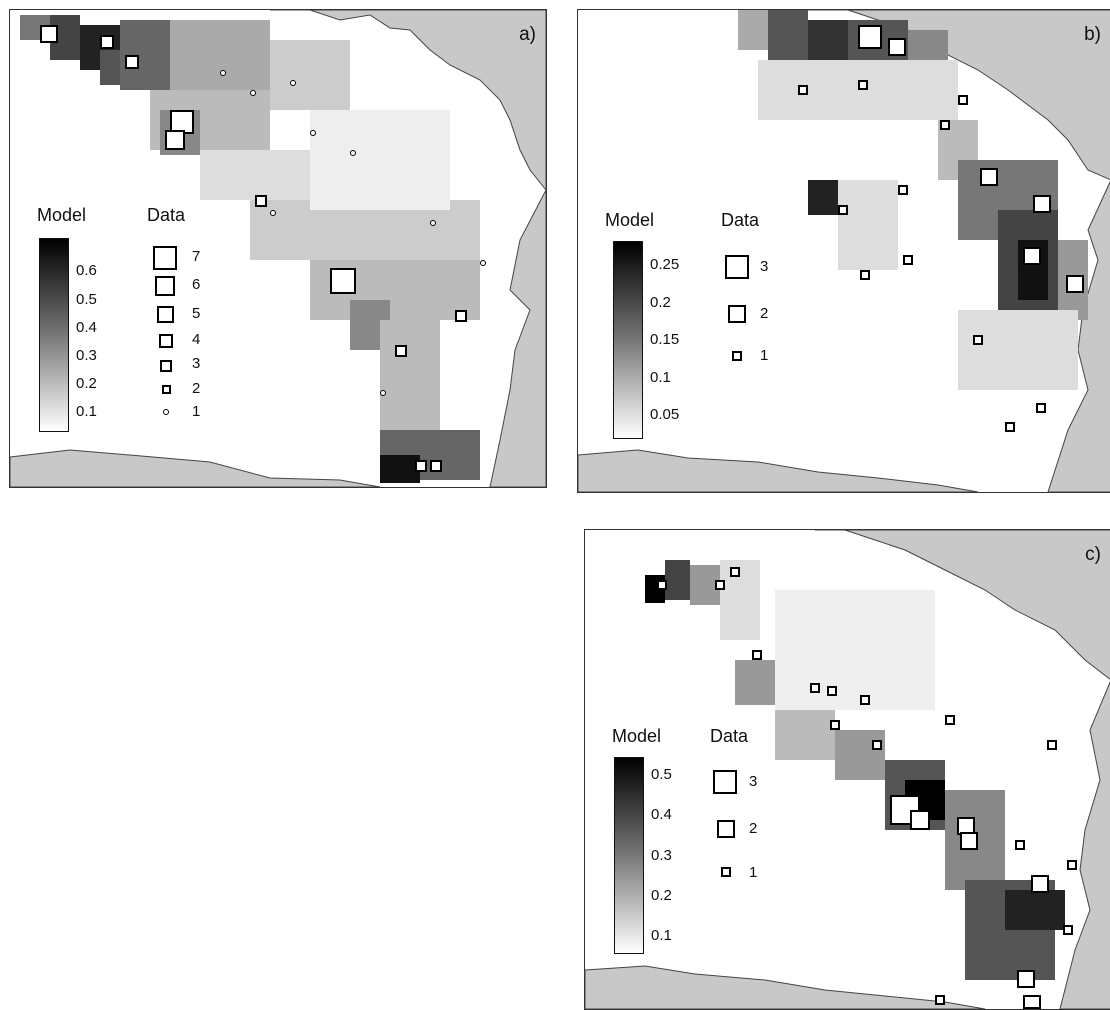 This screenshot has width=1110, height=1010. What do you see at coordinates (629, 855) in the screenshot?
I see `model-colorbar-c` at bounding box center [629, 855].